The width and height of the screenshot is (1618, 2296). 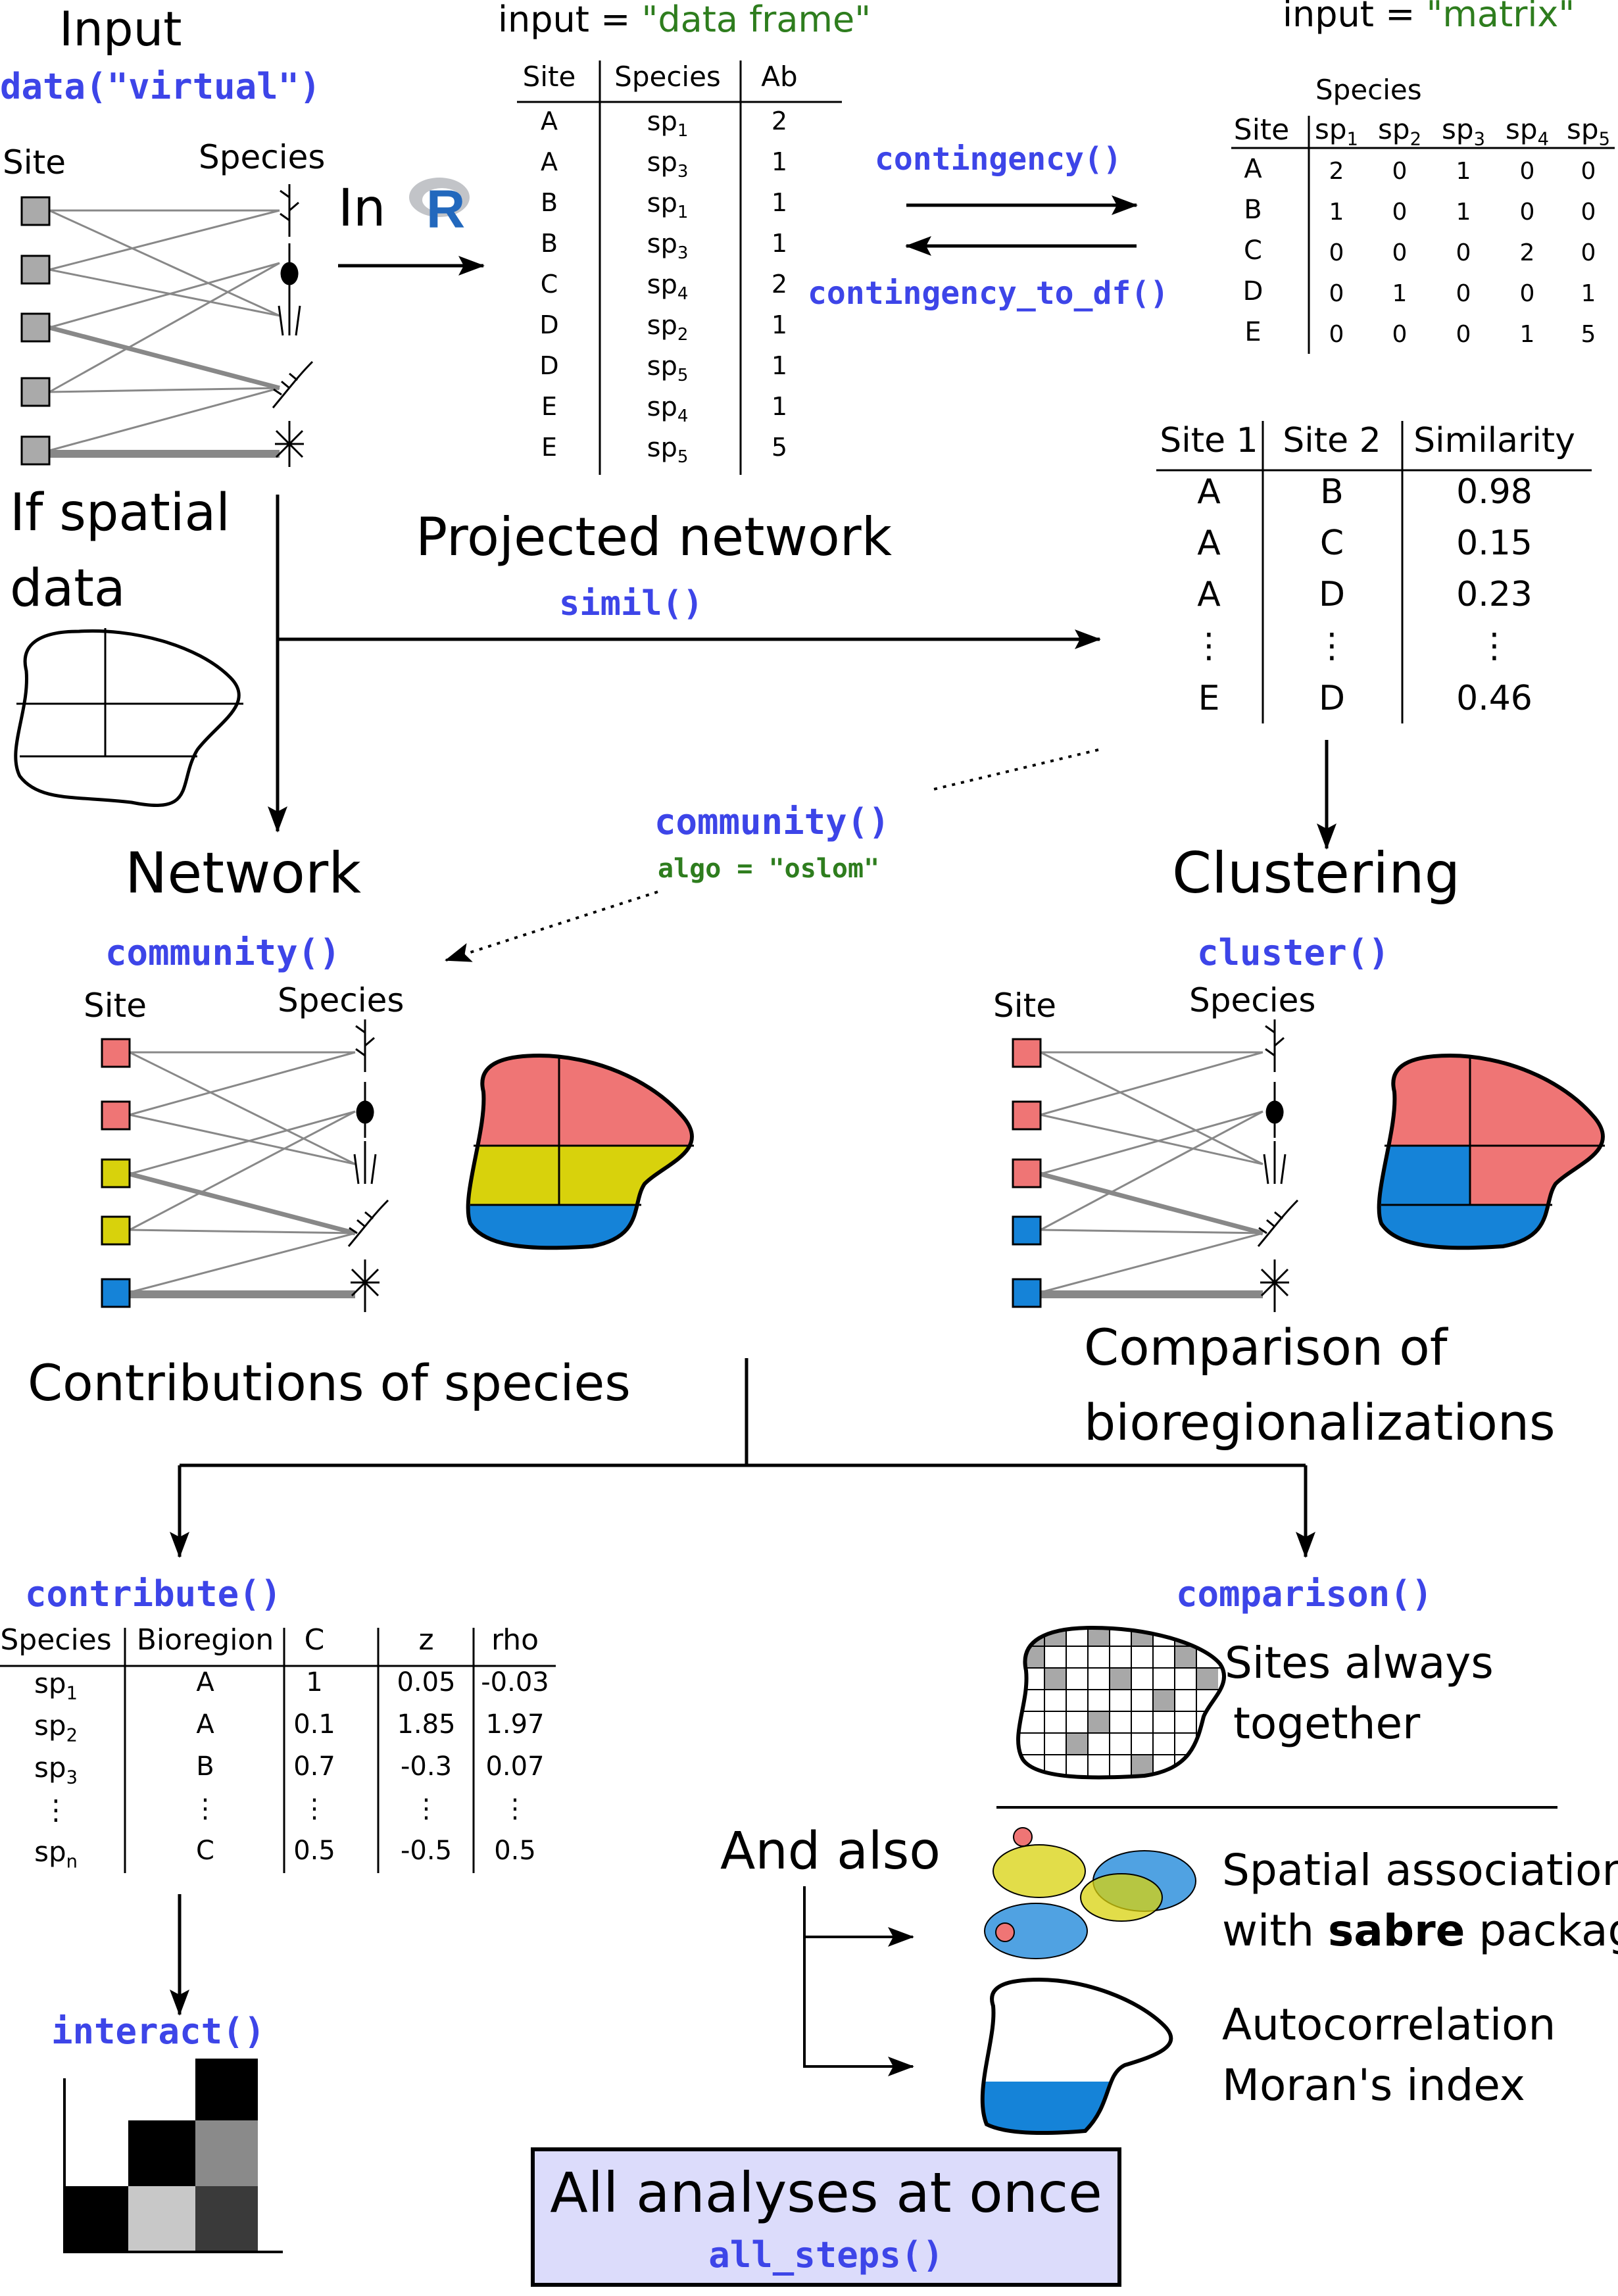 What do you see at coordinates (1491, 1151) in the screenshot?
I see `clustering-map` at bounding box center [1491, 1151].